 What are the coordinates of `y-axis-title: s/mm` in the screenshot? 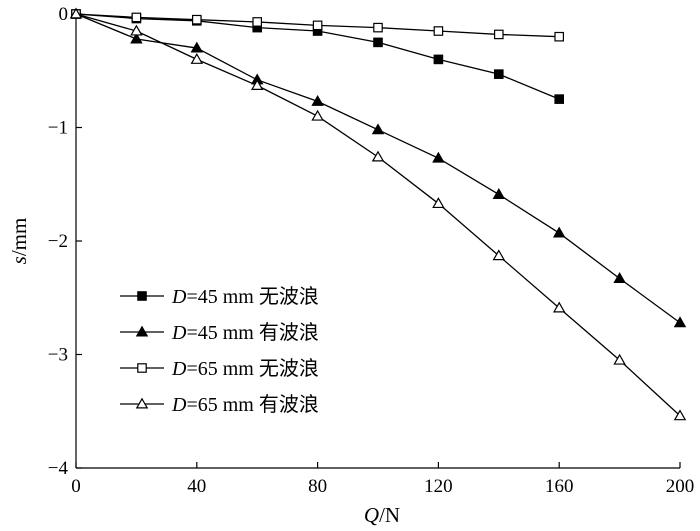 It's located at (19, 241).